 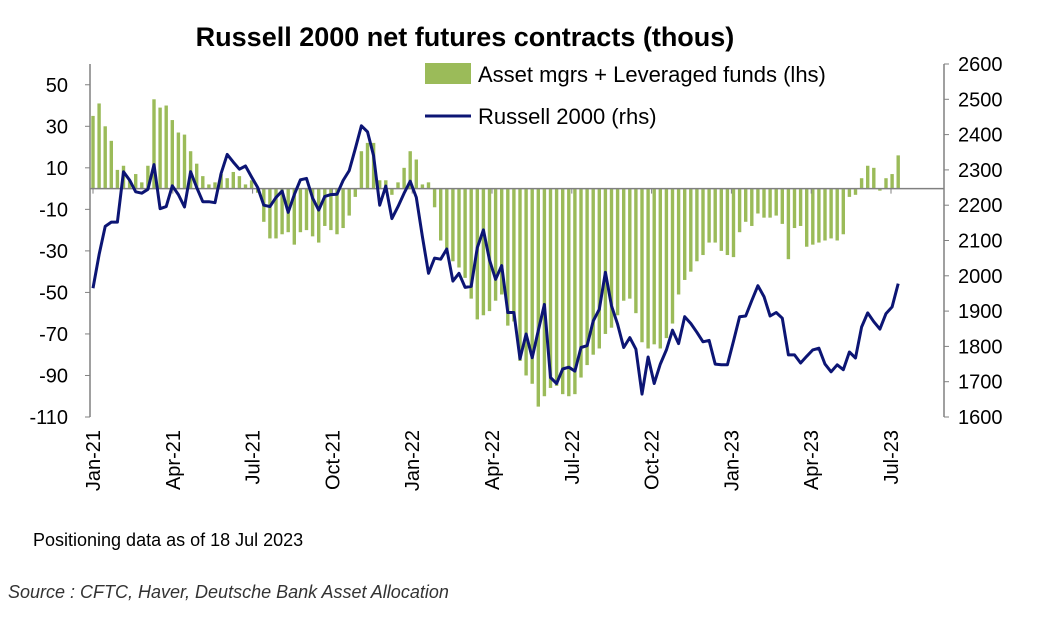 What do you see at coordinates (812, 460) in the screenshot?
I see `x-tick-label: Apr-23` at bounding box center [812, 460].